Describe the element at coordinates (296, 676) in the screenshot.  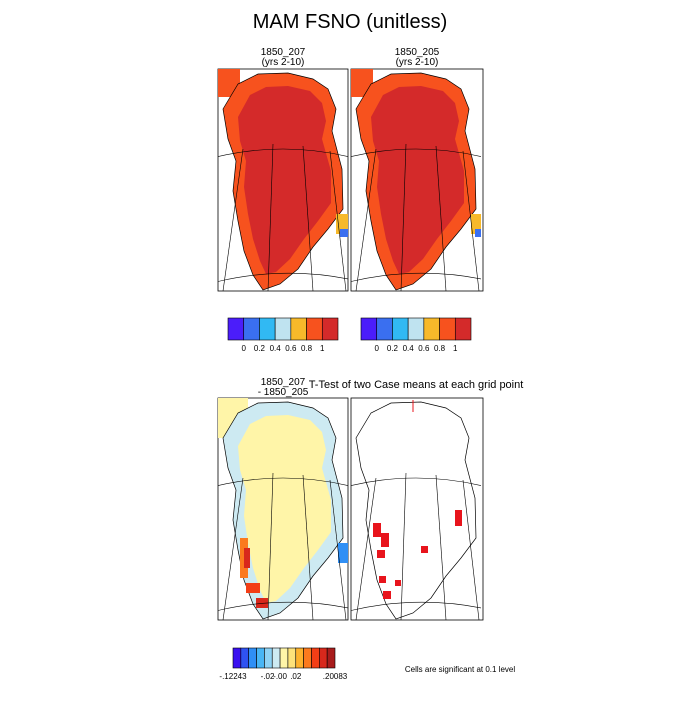
I see `colorbar-label: .02` at that location.